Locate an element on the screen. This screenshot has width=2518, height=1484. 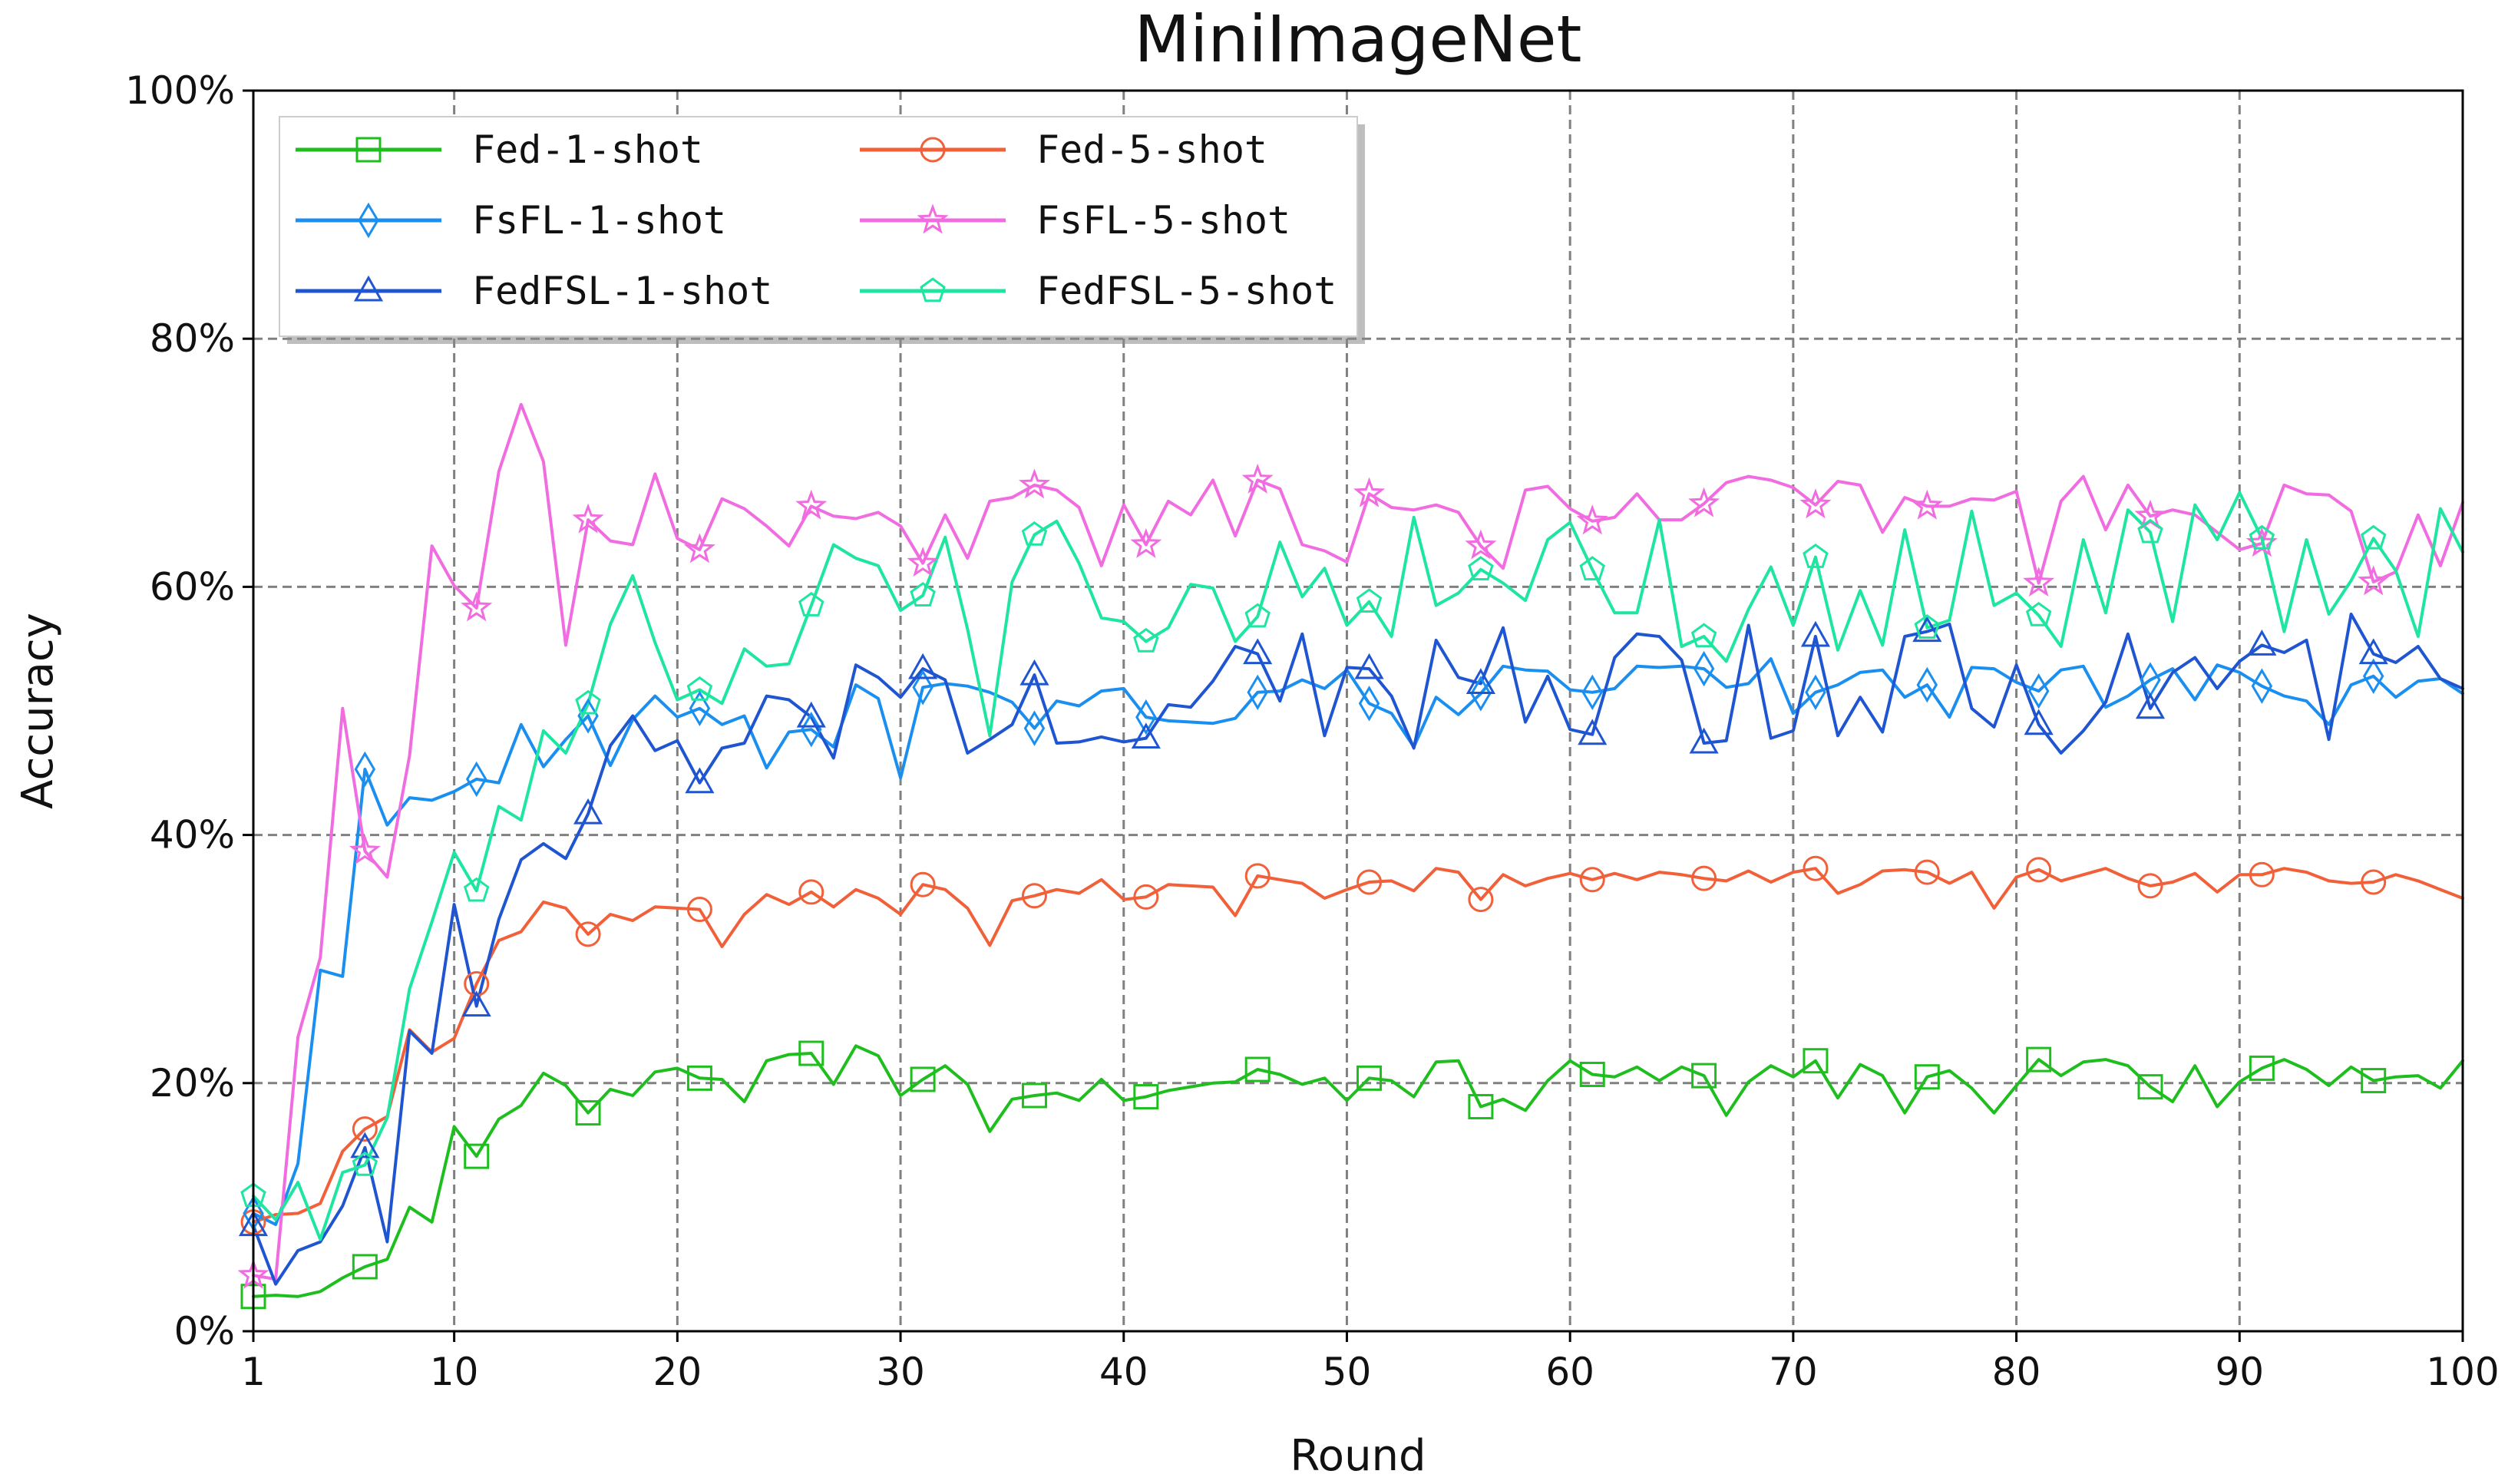
x-tick-label: 40 is located at coordinates (1123, 1372).